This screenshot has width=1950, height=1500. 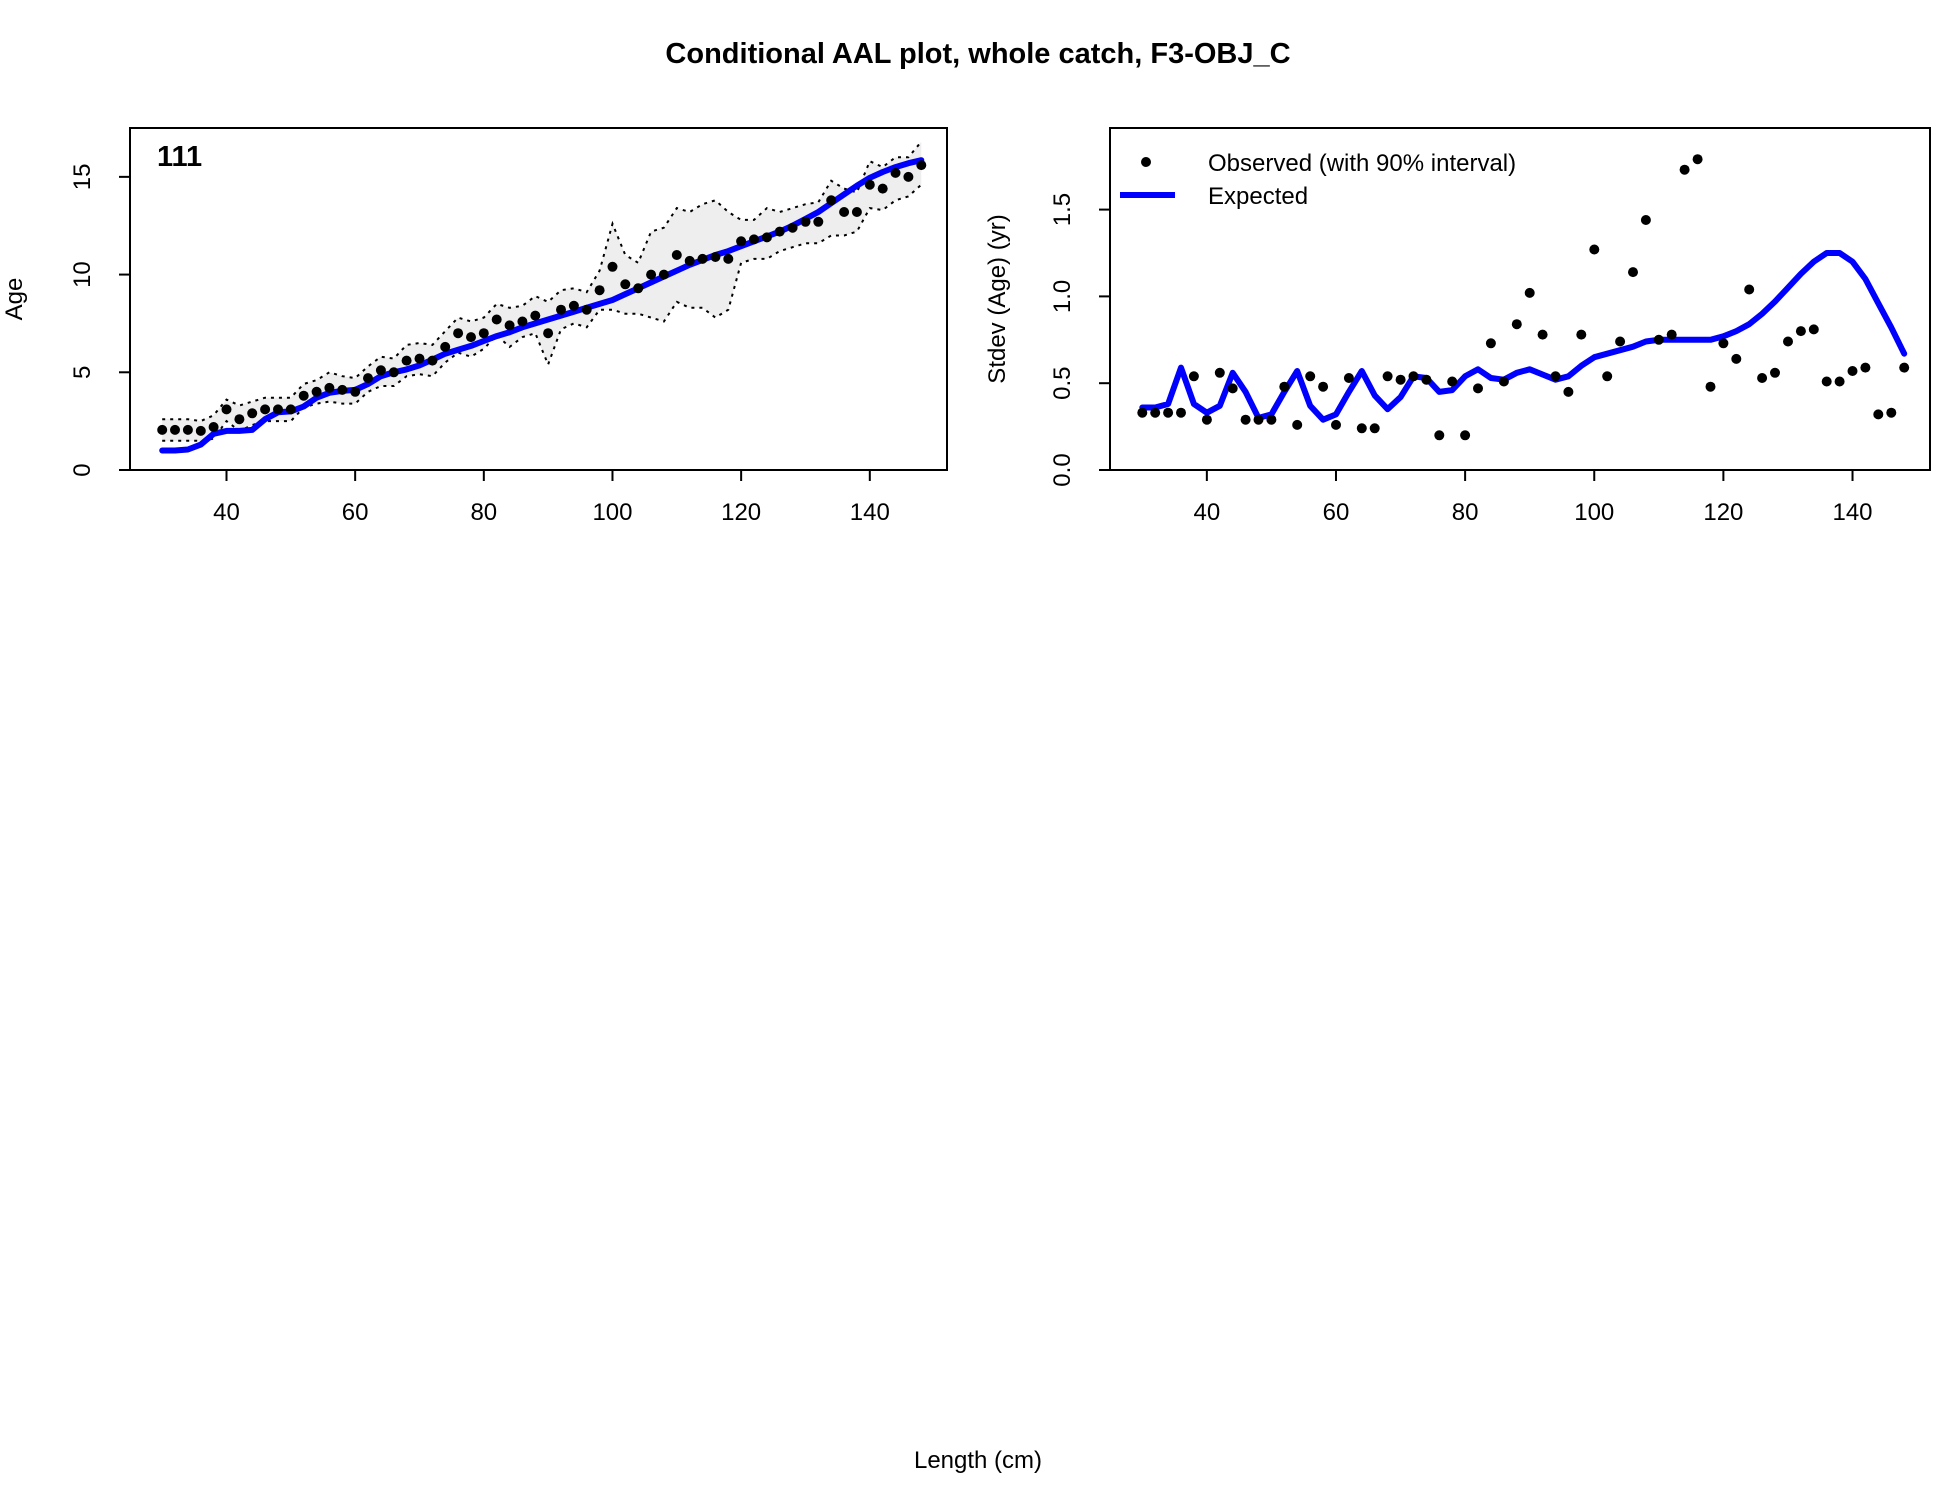 I want to click on x-tick-label: 40, so click(x=1206, y=512).